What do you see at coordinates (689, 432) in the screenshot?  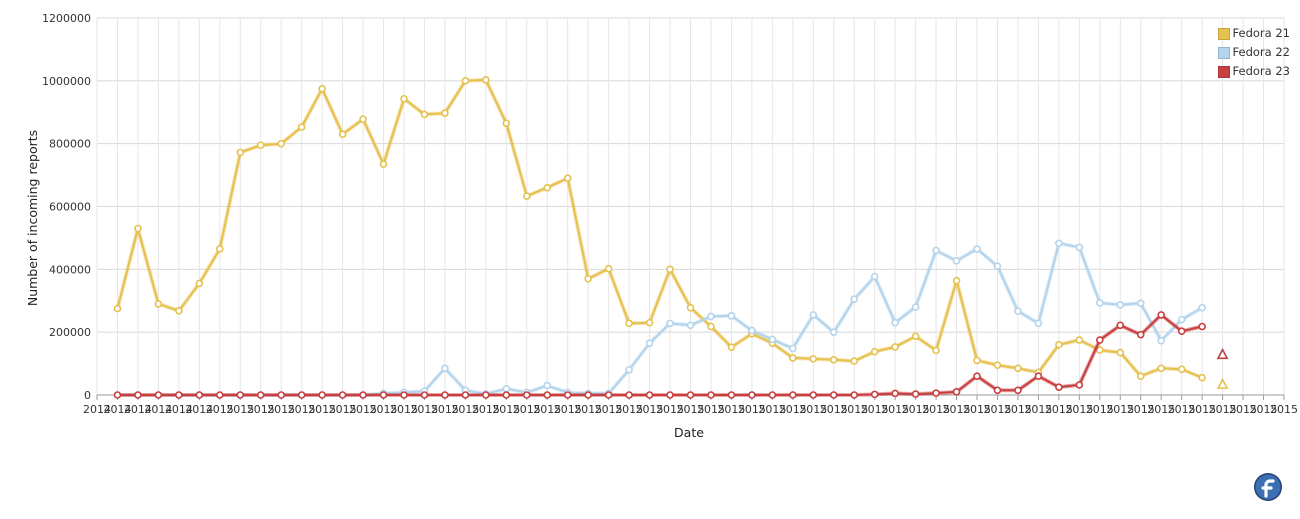 I see `x-axis-title: Date` at bounding box center [689, 432].